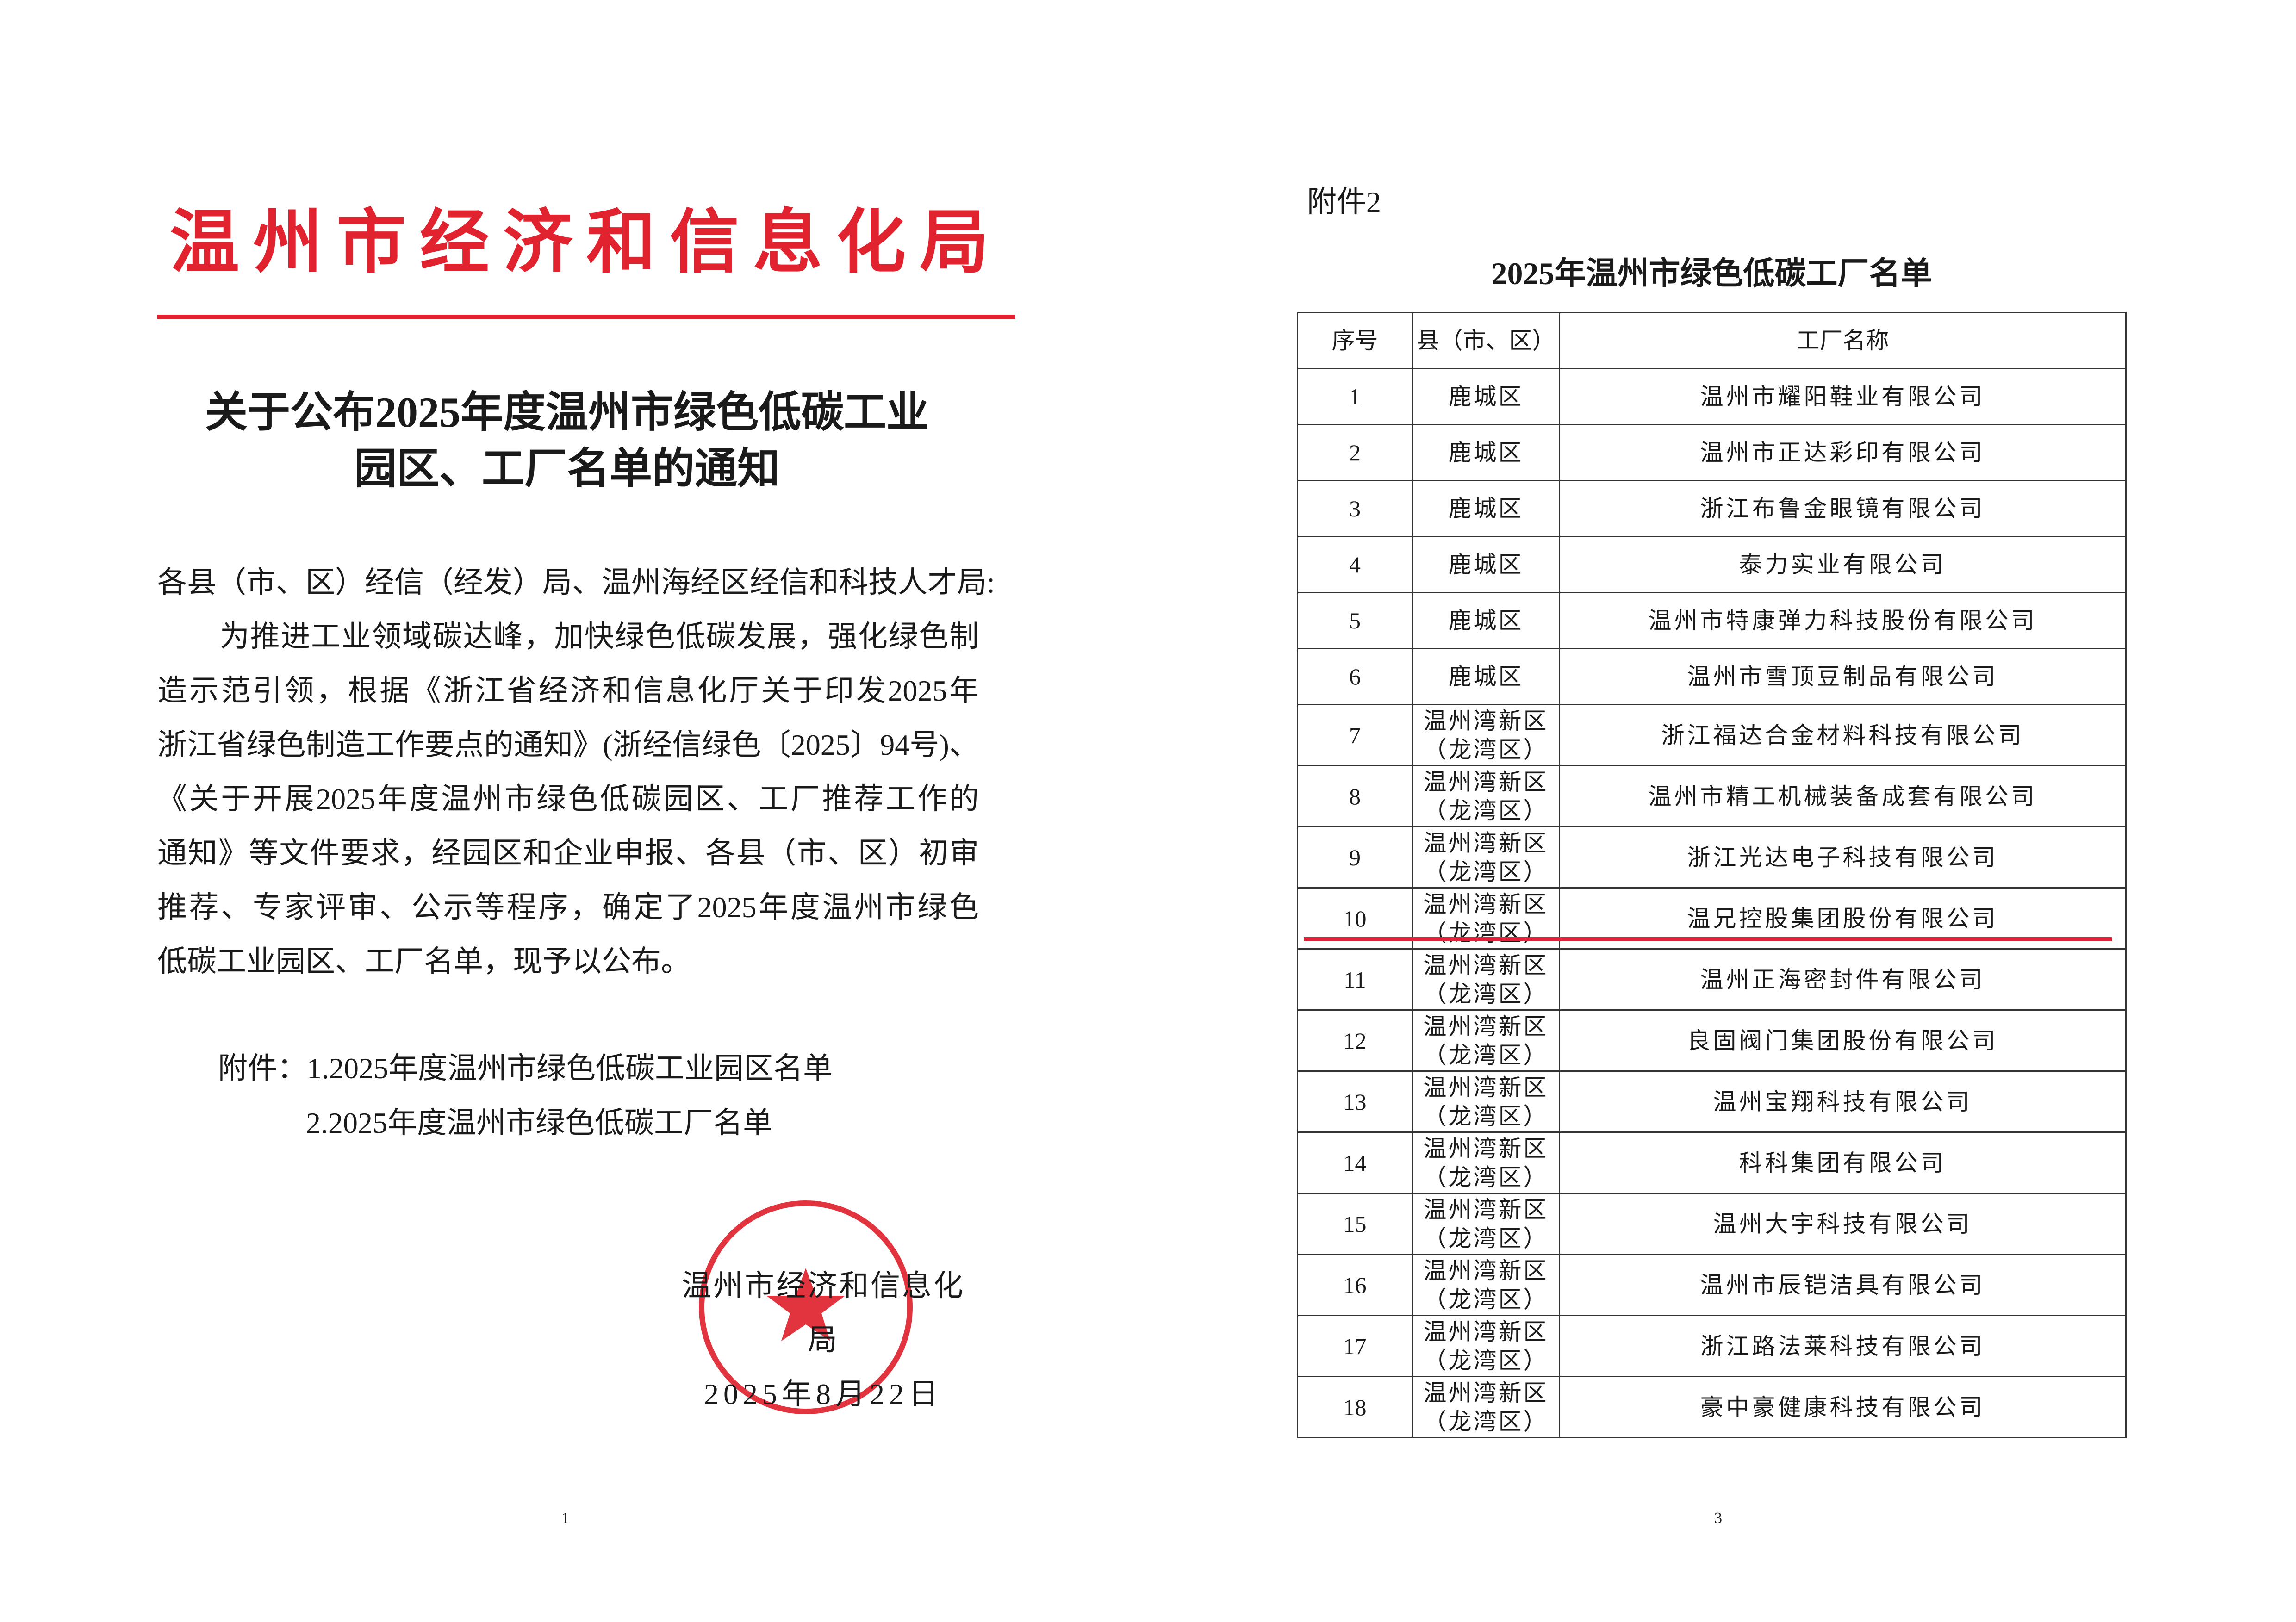  Describe the element at coordinates (1355, 979) in the screenshot. I see `cell-number: 11` at that location.